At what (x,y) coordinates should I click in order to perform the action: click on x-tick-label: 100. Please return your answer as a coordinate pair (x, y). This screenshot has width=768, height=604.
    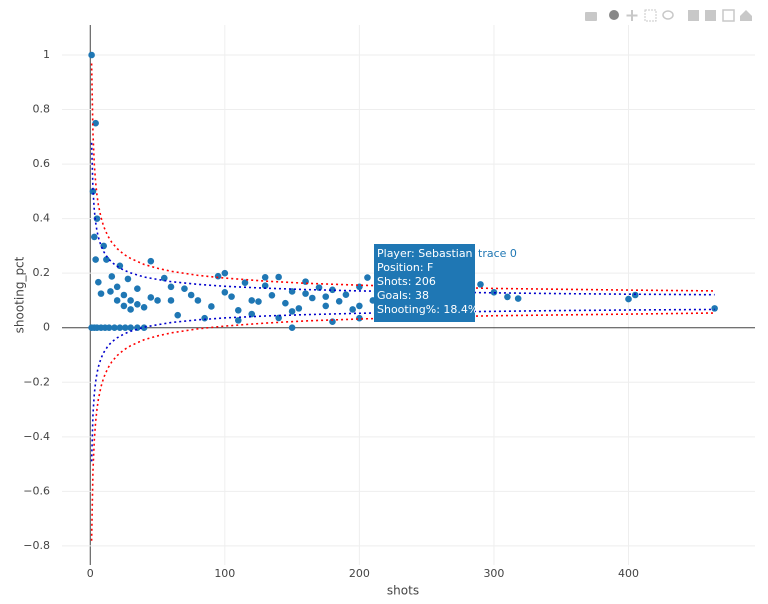
    Looking at the image, I should click on (224, 573).